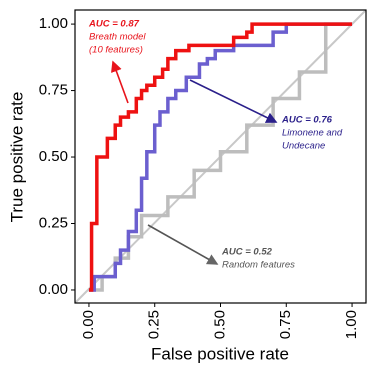  Describe the element at coordinates (312, 133) in the screenshot. I see `annotation-text: Limonene and` at that location.